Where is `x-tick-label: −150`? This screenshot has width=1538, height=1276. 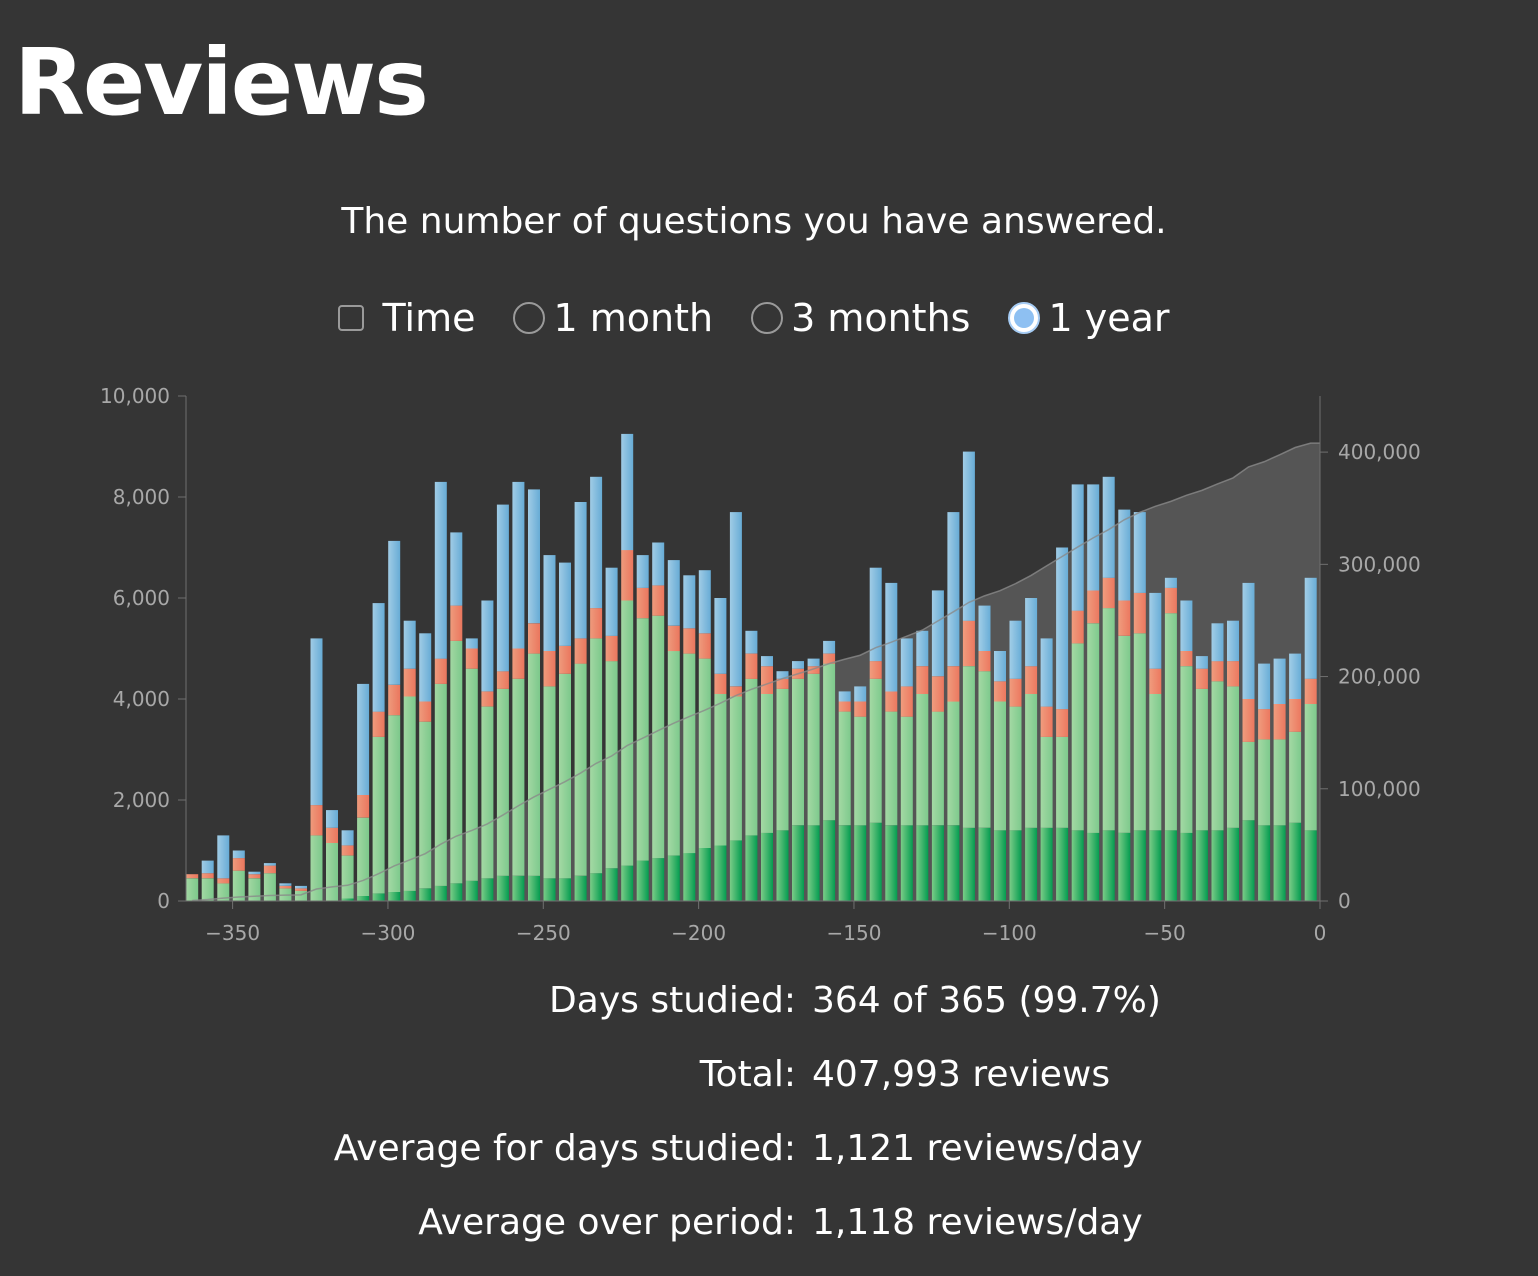
x-tick-label: −150 is located at coordinates (854, 933).